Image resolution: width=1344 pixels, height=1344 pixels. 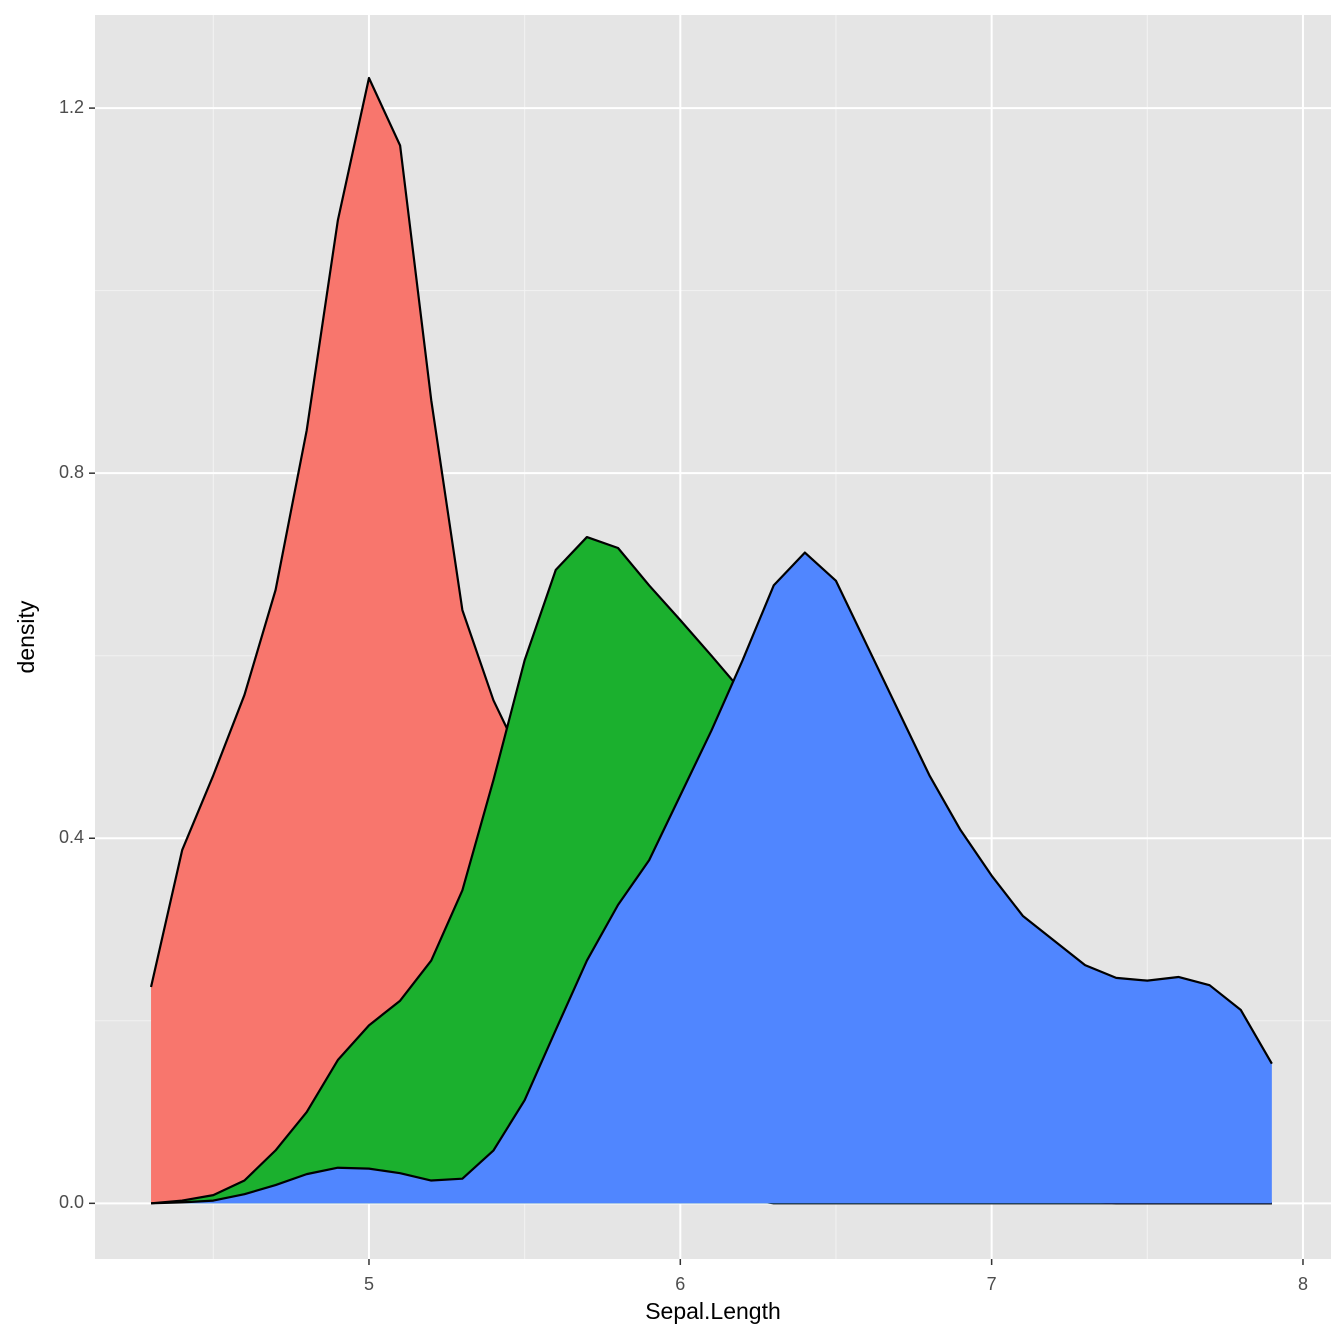 What do you see at coordinates (713, 1311) in the screenshot?
I see `x-axis-title: Sepal.Length` at bounding box center [713, 1311].